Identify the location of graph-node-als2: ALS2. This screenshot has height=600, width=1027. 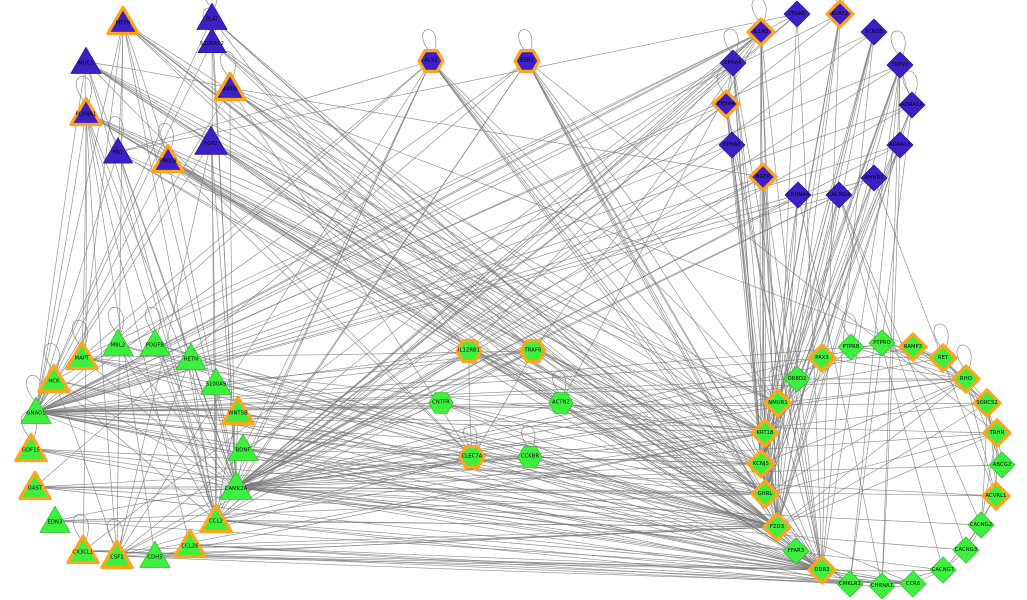
(431, 61).